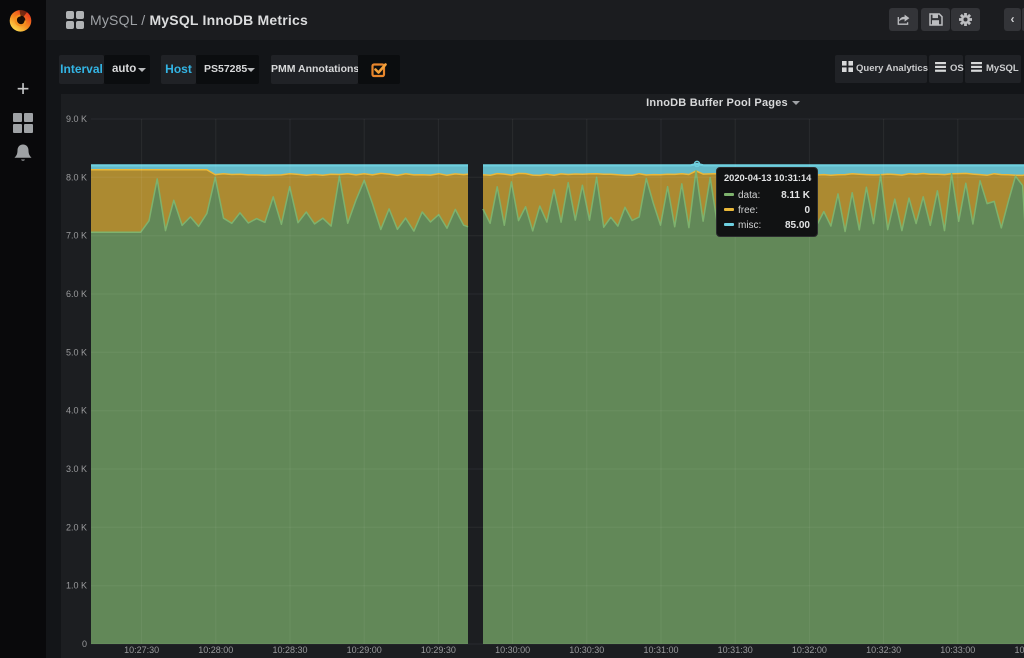  I want to click on svg-text: 0, so click(84, 644).